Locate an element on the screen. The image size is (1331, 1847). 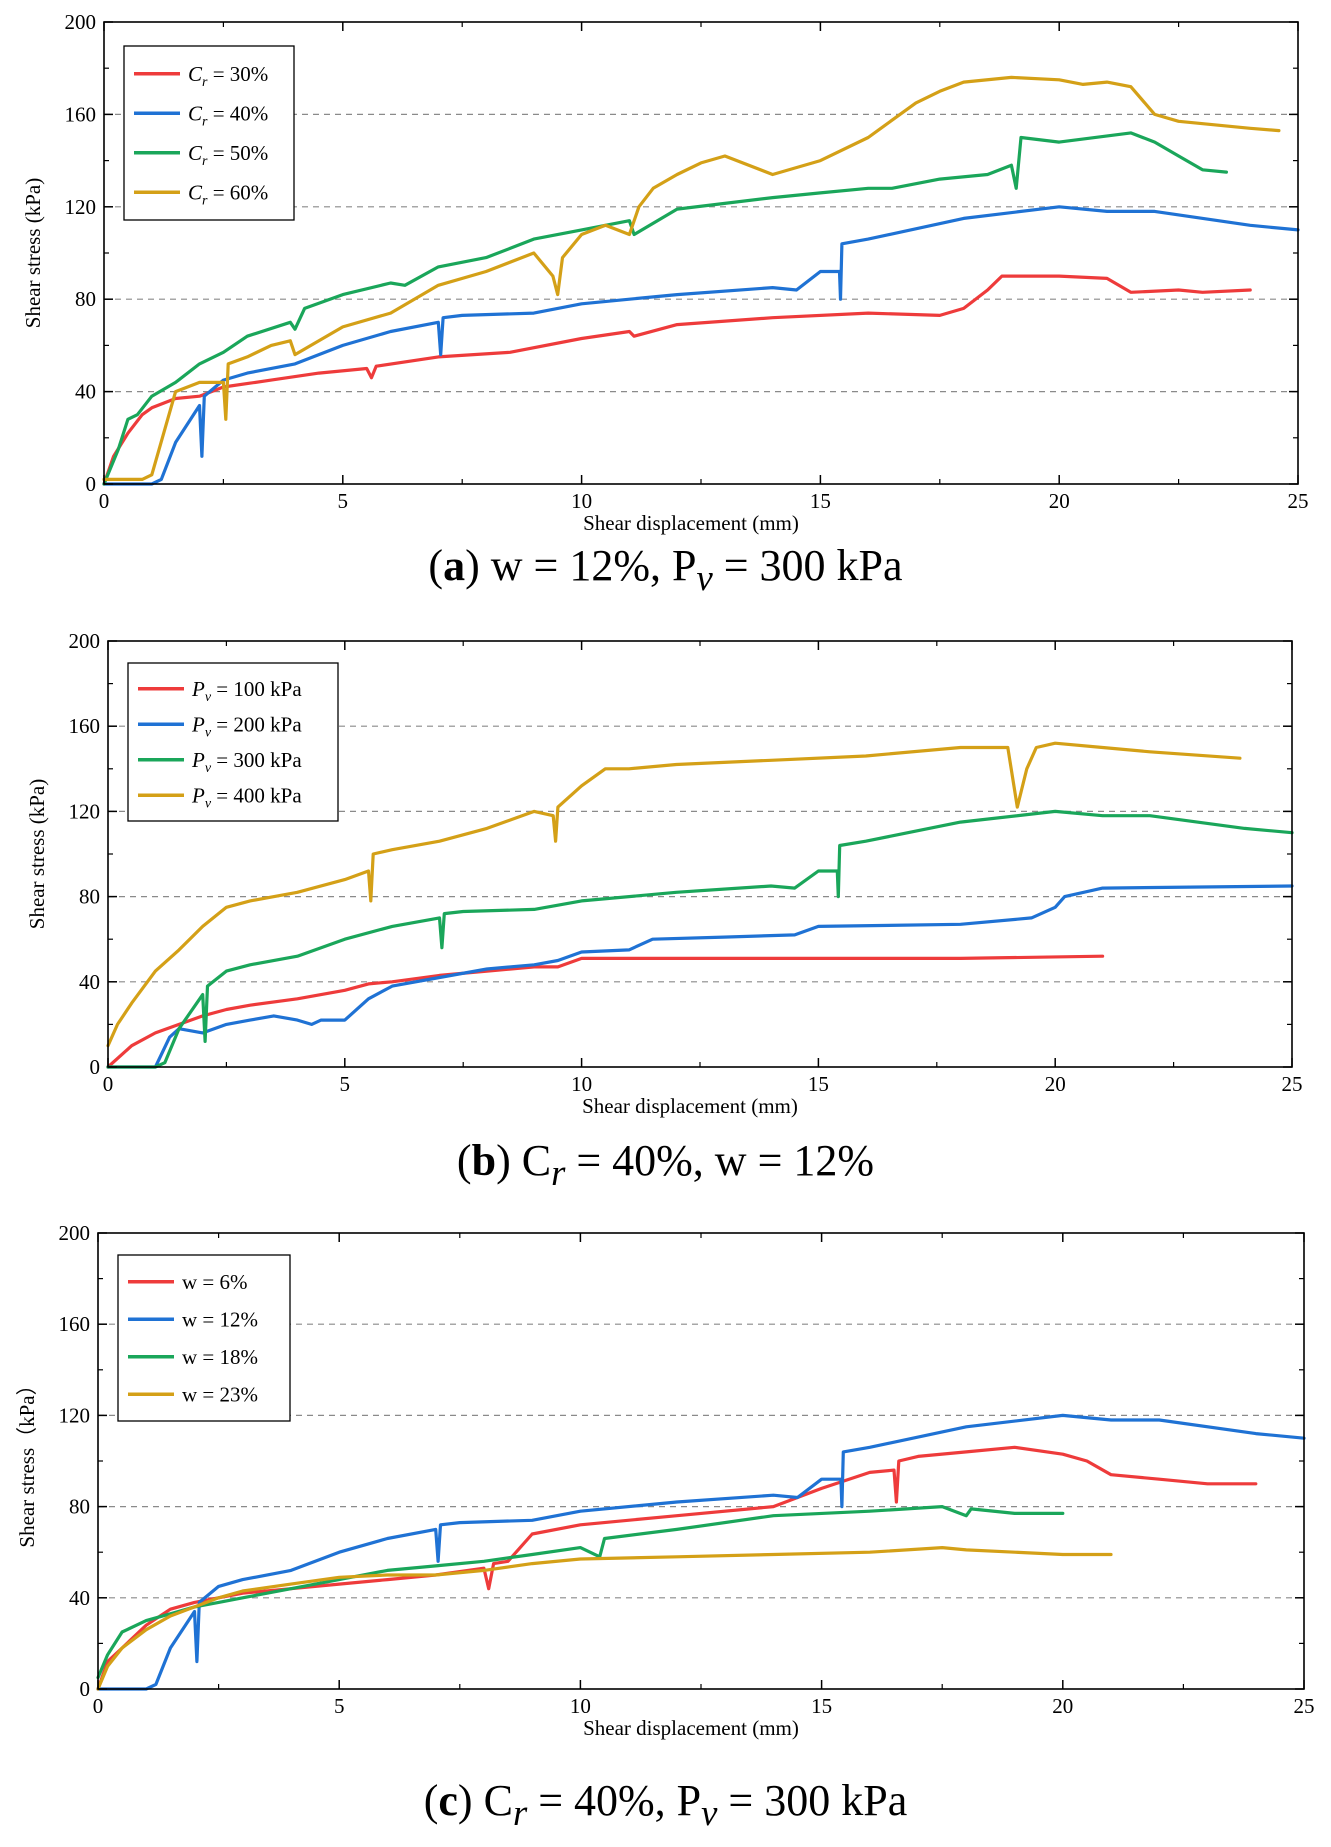
chart-a-legend-label-1: Cr = 40% is located at coordinates (228, 115).